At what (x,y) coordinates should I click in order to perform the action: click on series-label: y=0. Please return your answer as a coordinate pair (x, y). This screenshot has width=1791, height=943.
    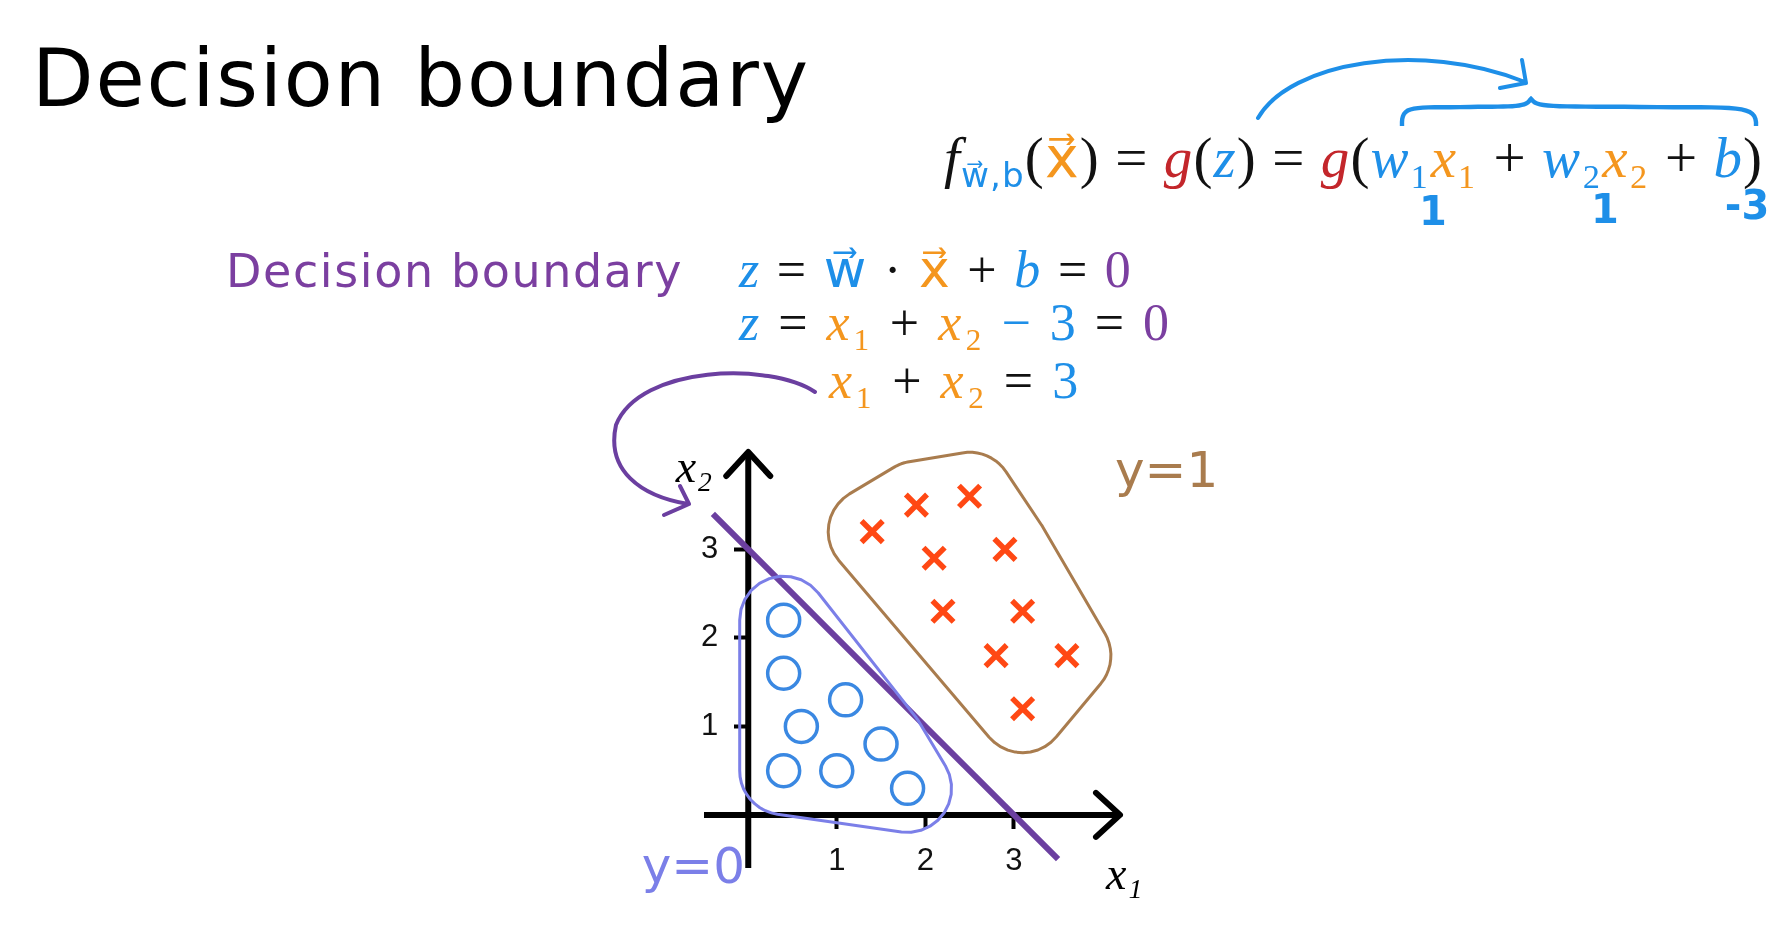
    Looking at the image, I should click on (693, 866).